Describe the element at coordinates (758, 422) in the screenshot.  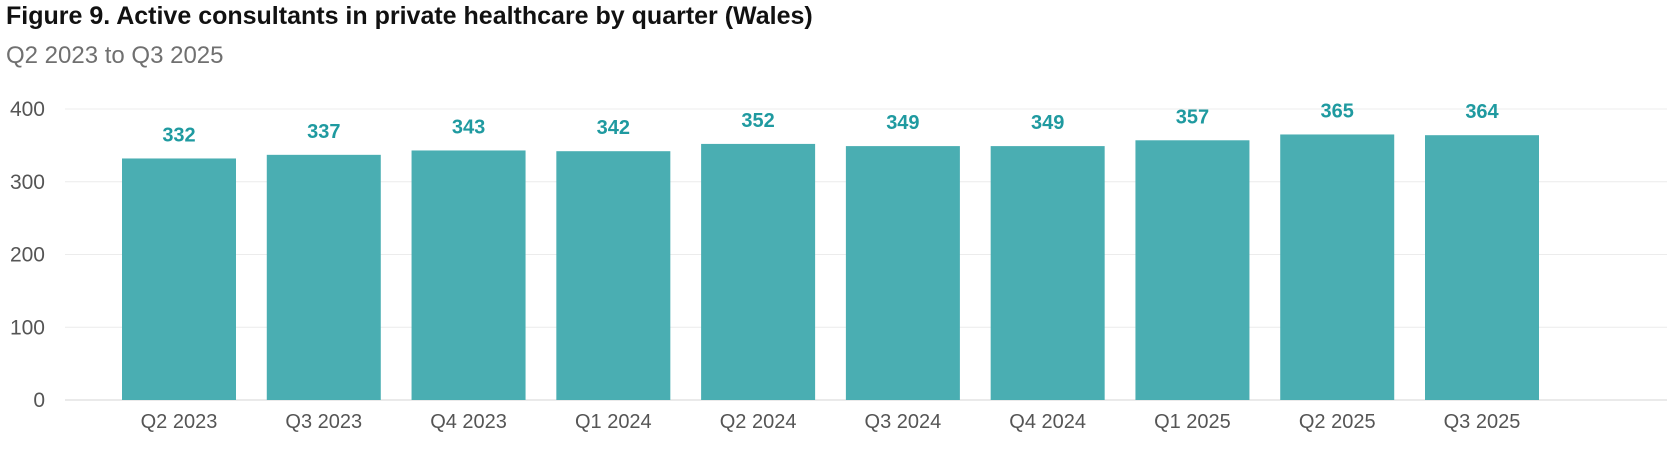
I see `x-tick-label: Q2 2024` at that location.